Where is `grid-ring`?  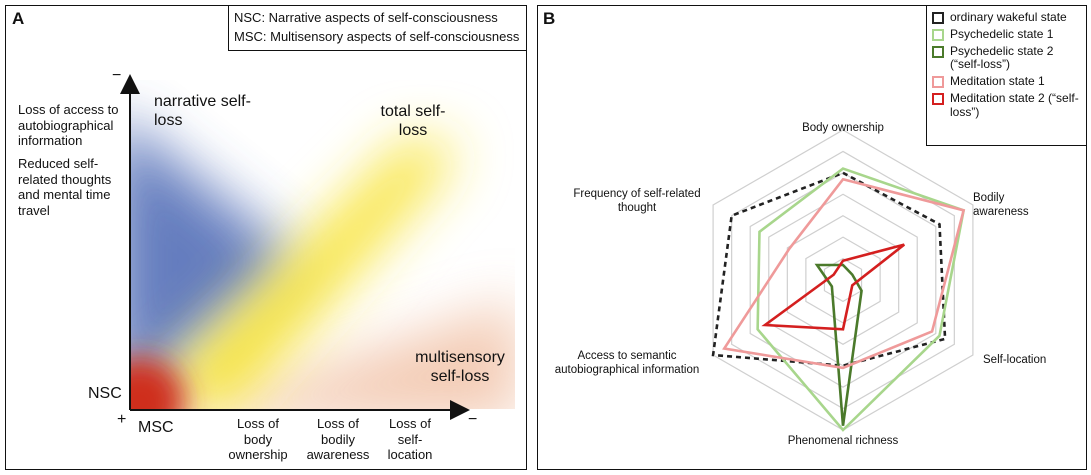 grid-ring is located at coordinates (843, 280).